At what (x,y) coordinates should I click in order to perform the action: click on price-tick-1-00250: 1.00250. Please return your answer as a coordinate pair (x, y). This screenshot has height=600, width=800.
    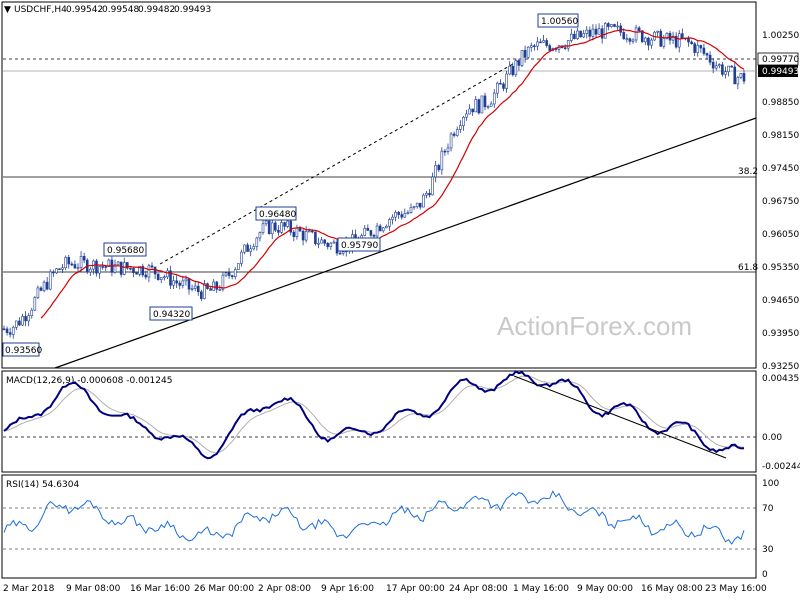
    Looking at the image, I should click on (780, 36).